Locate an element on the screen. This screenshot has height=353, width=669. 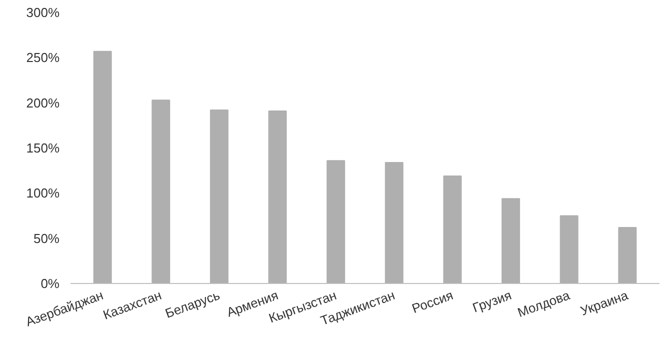
x-tick-label: Грузия is located at coordinates (492, 301).